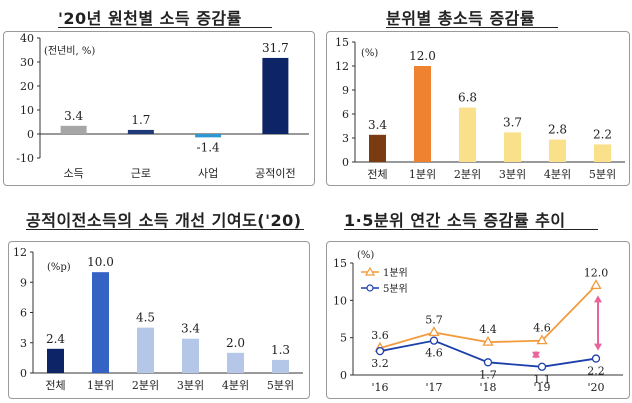 This screenshot has width=632, height=403. What do you see at coordinates (141, 173) in the screenshot?
I see `category-label: 근로` at bounding box center [141, 173].